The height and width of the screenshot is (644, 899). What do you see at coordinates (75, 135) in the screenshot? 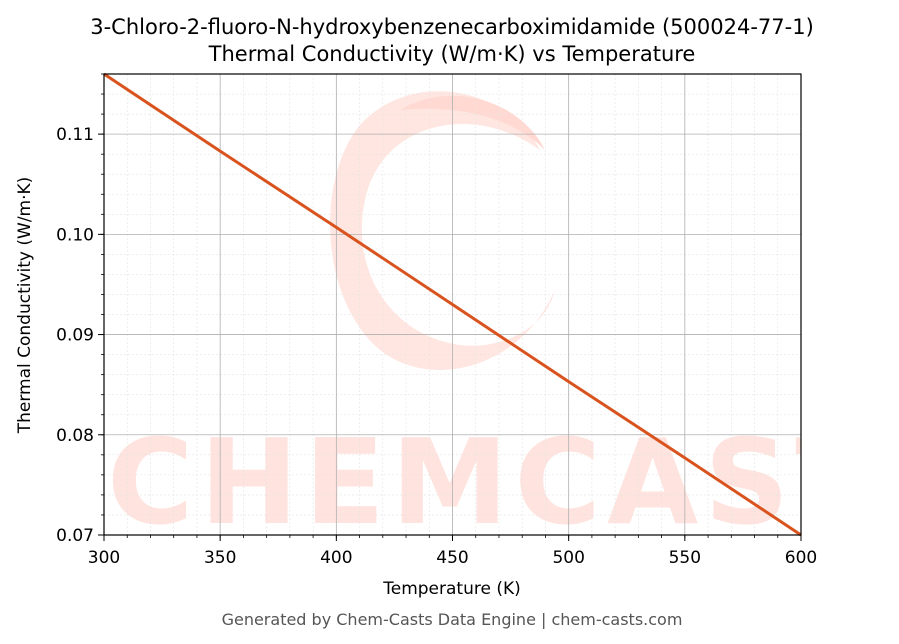
I see `y-tick-label: 0.11` at bounding box center [75, 135].